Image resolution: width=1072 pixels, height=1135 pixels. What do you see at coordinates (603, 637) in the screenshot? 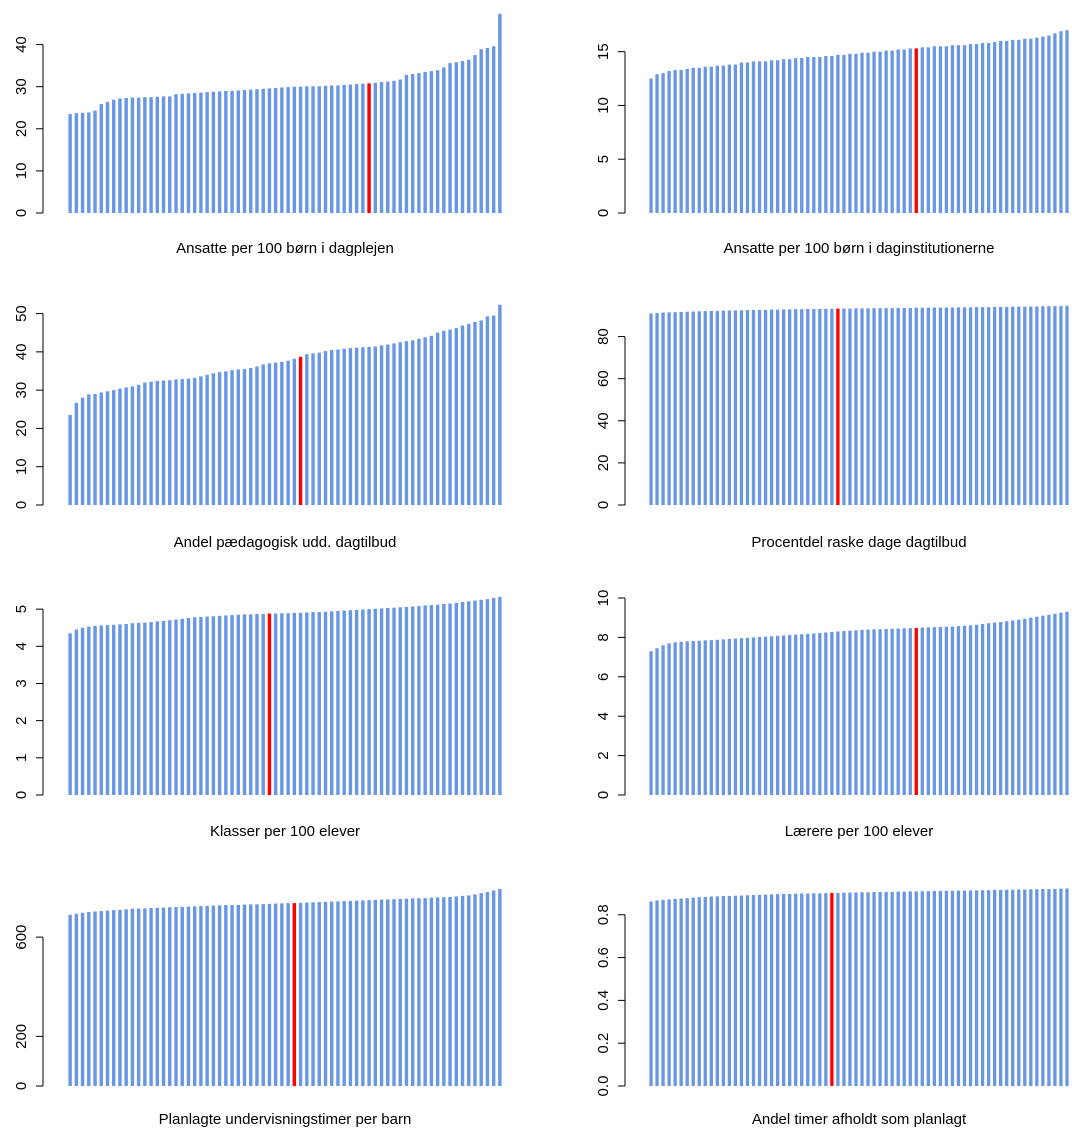
I see `y-tick-label: 8` at bounding box center [603, 637].